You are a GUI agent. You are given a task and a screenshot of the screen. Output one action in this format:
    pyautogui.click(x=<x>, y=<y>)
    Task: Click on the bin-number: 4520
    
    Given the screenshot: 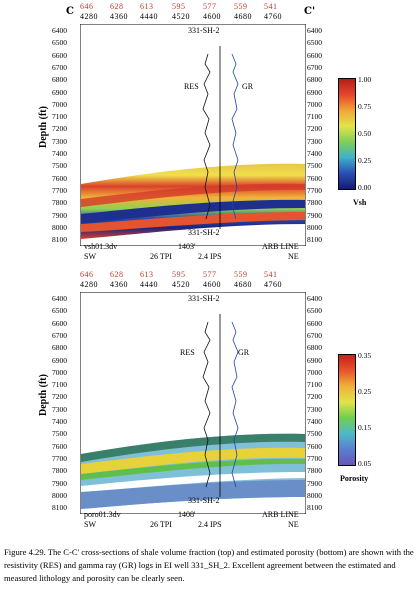 What is the action you would take?
    pyautogui.click(x=181, y=16)
    